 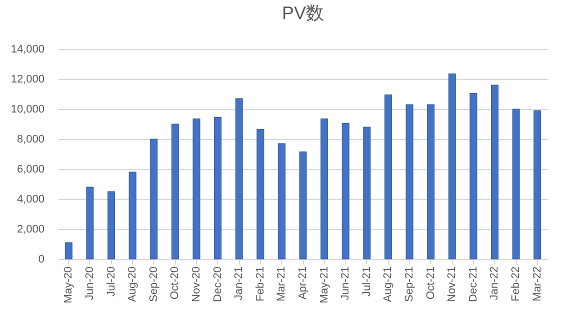 What do you see at coordinates (430, 283) in the screenshot?
I see `x-tick-label: Oct-21` at bounding box center [430, 283].